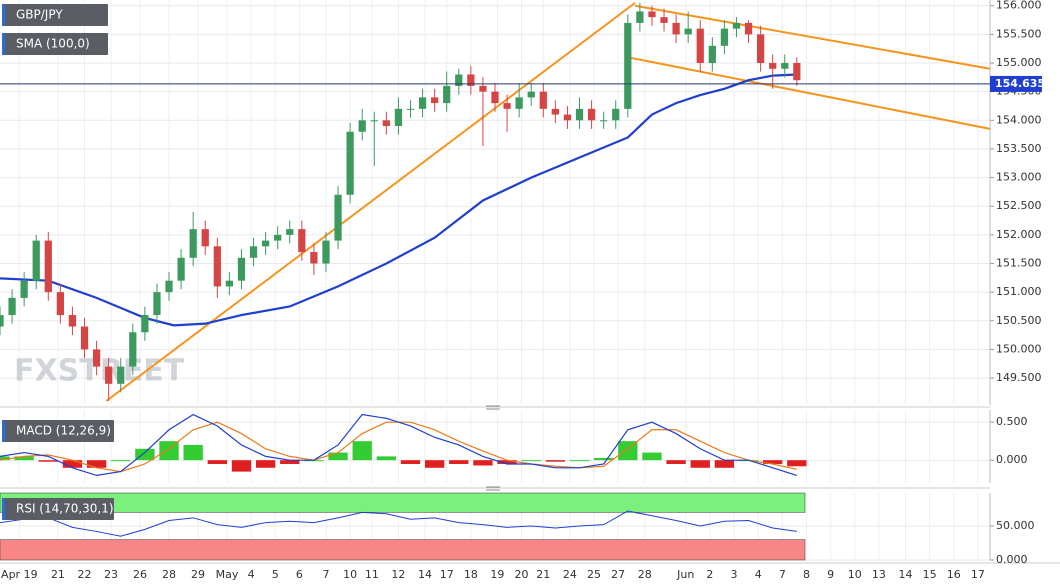 The height and width of the screenshot is (587, 1060). Describe the element at coordinates (493, 448) in the screenshot. I see `separator-handle` at that location.